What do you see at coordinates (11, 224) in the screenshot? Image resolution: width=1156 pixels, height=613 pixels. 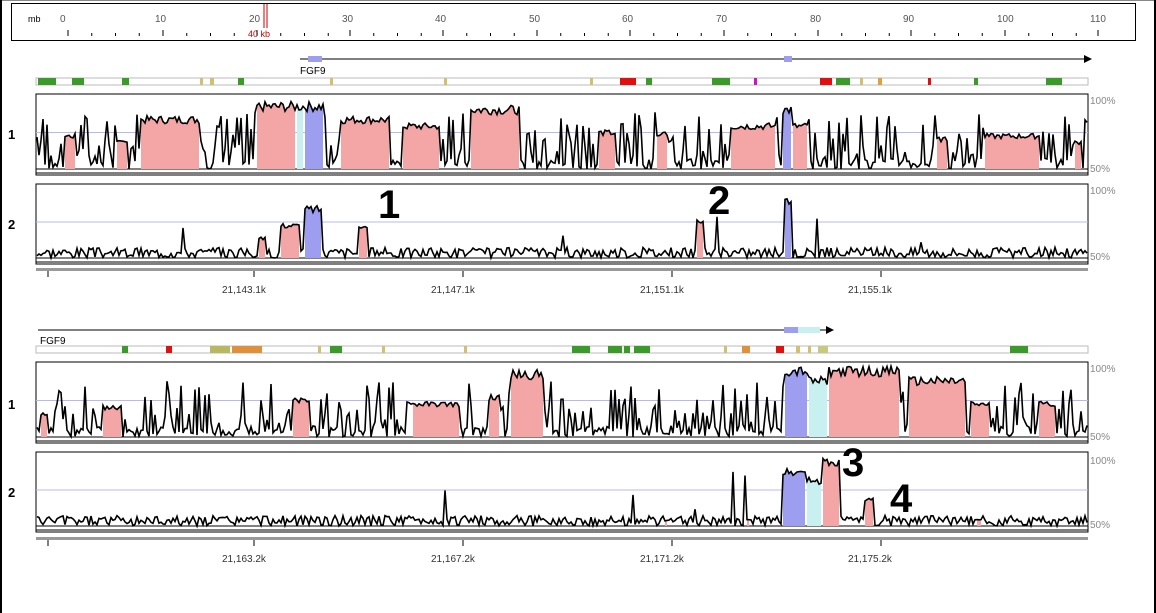 I see `track-label: 2` at bounding box center [11, 224].